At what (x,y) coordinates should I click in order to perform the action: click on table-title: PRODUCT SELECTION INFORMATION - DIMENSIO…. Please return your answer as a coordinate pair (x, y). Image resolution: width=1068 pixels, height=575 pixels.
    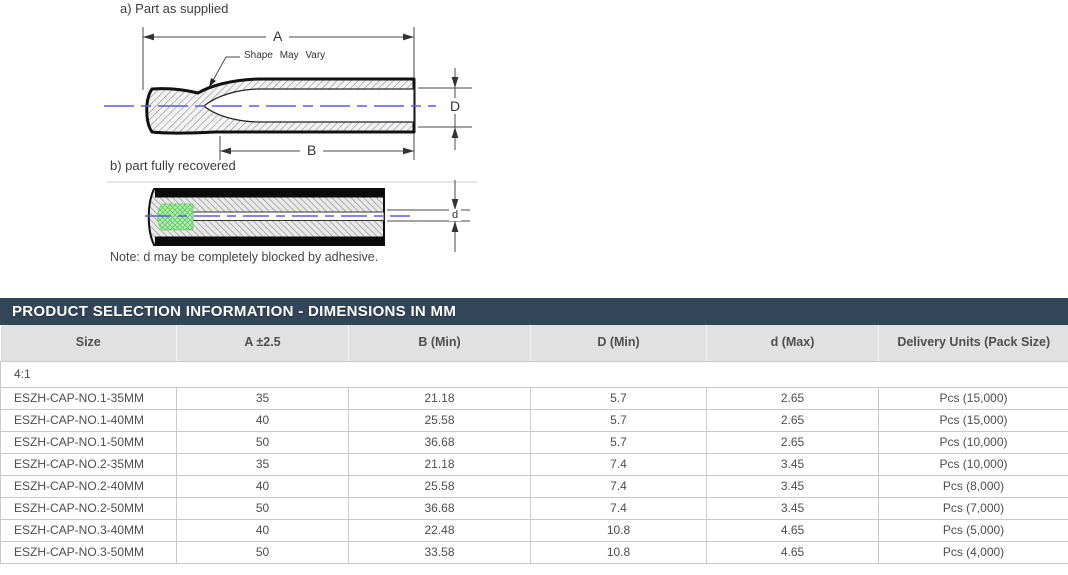
    Looking at the image, I should click on (234, 311).